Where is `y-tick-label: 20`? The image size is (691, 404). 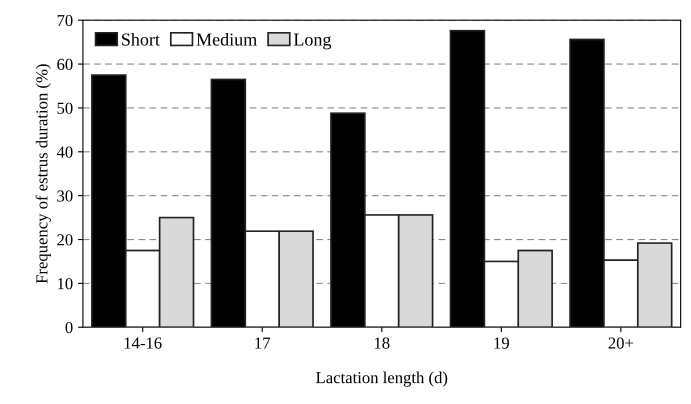 y-tick-label: 20 is located at coordinates (65, 240).